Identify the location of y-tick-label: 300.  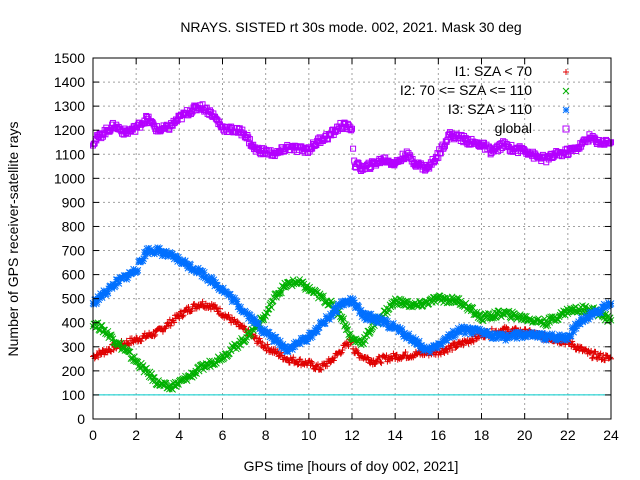
(74, 347).